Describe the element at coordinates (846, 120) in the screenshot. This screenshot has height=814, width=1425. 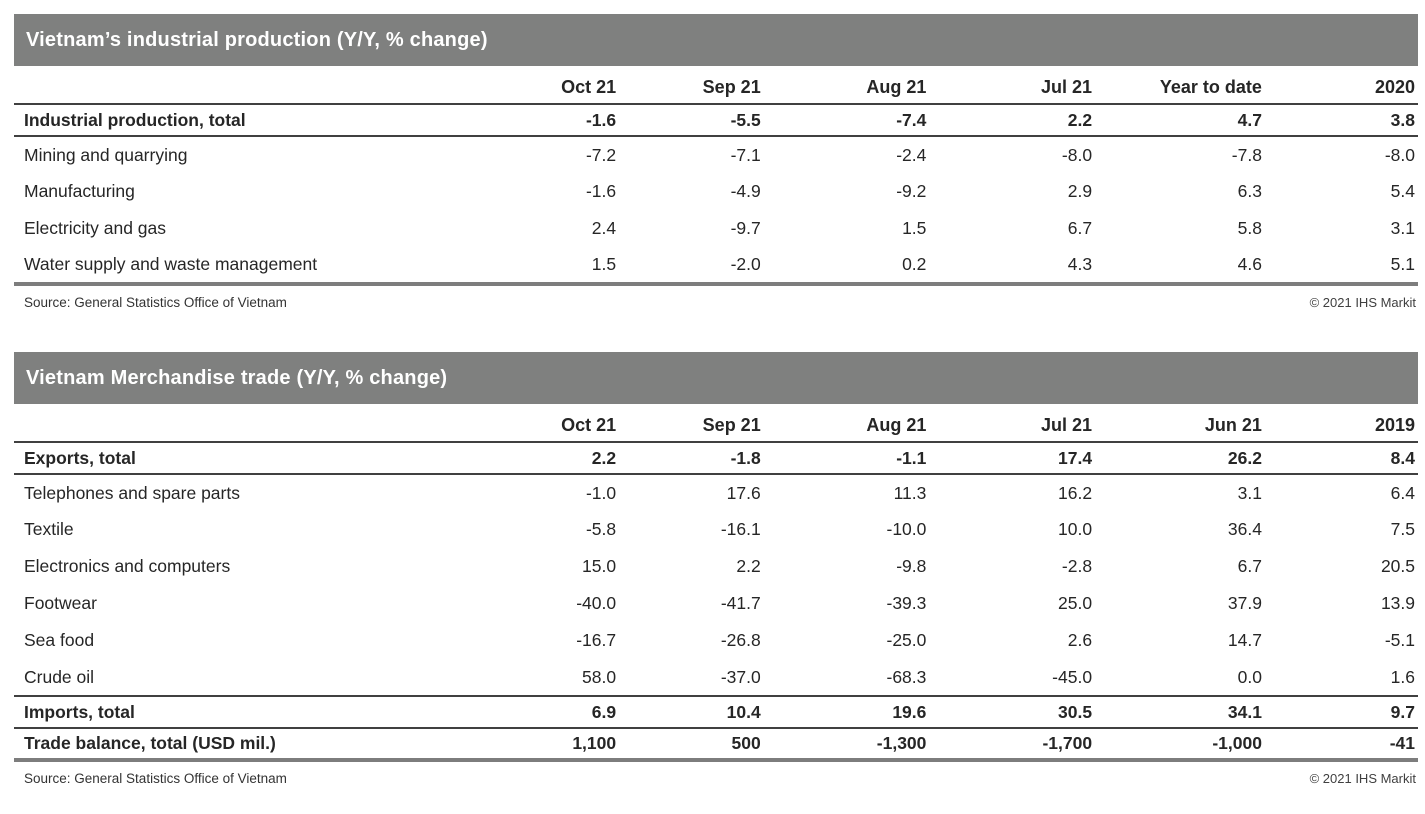
I see `cell-value: -7.4` at that location.